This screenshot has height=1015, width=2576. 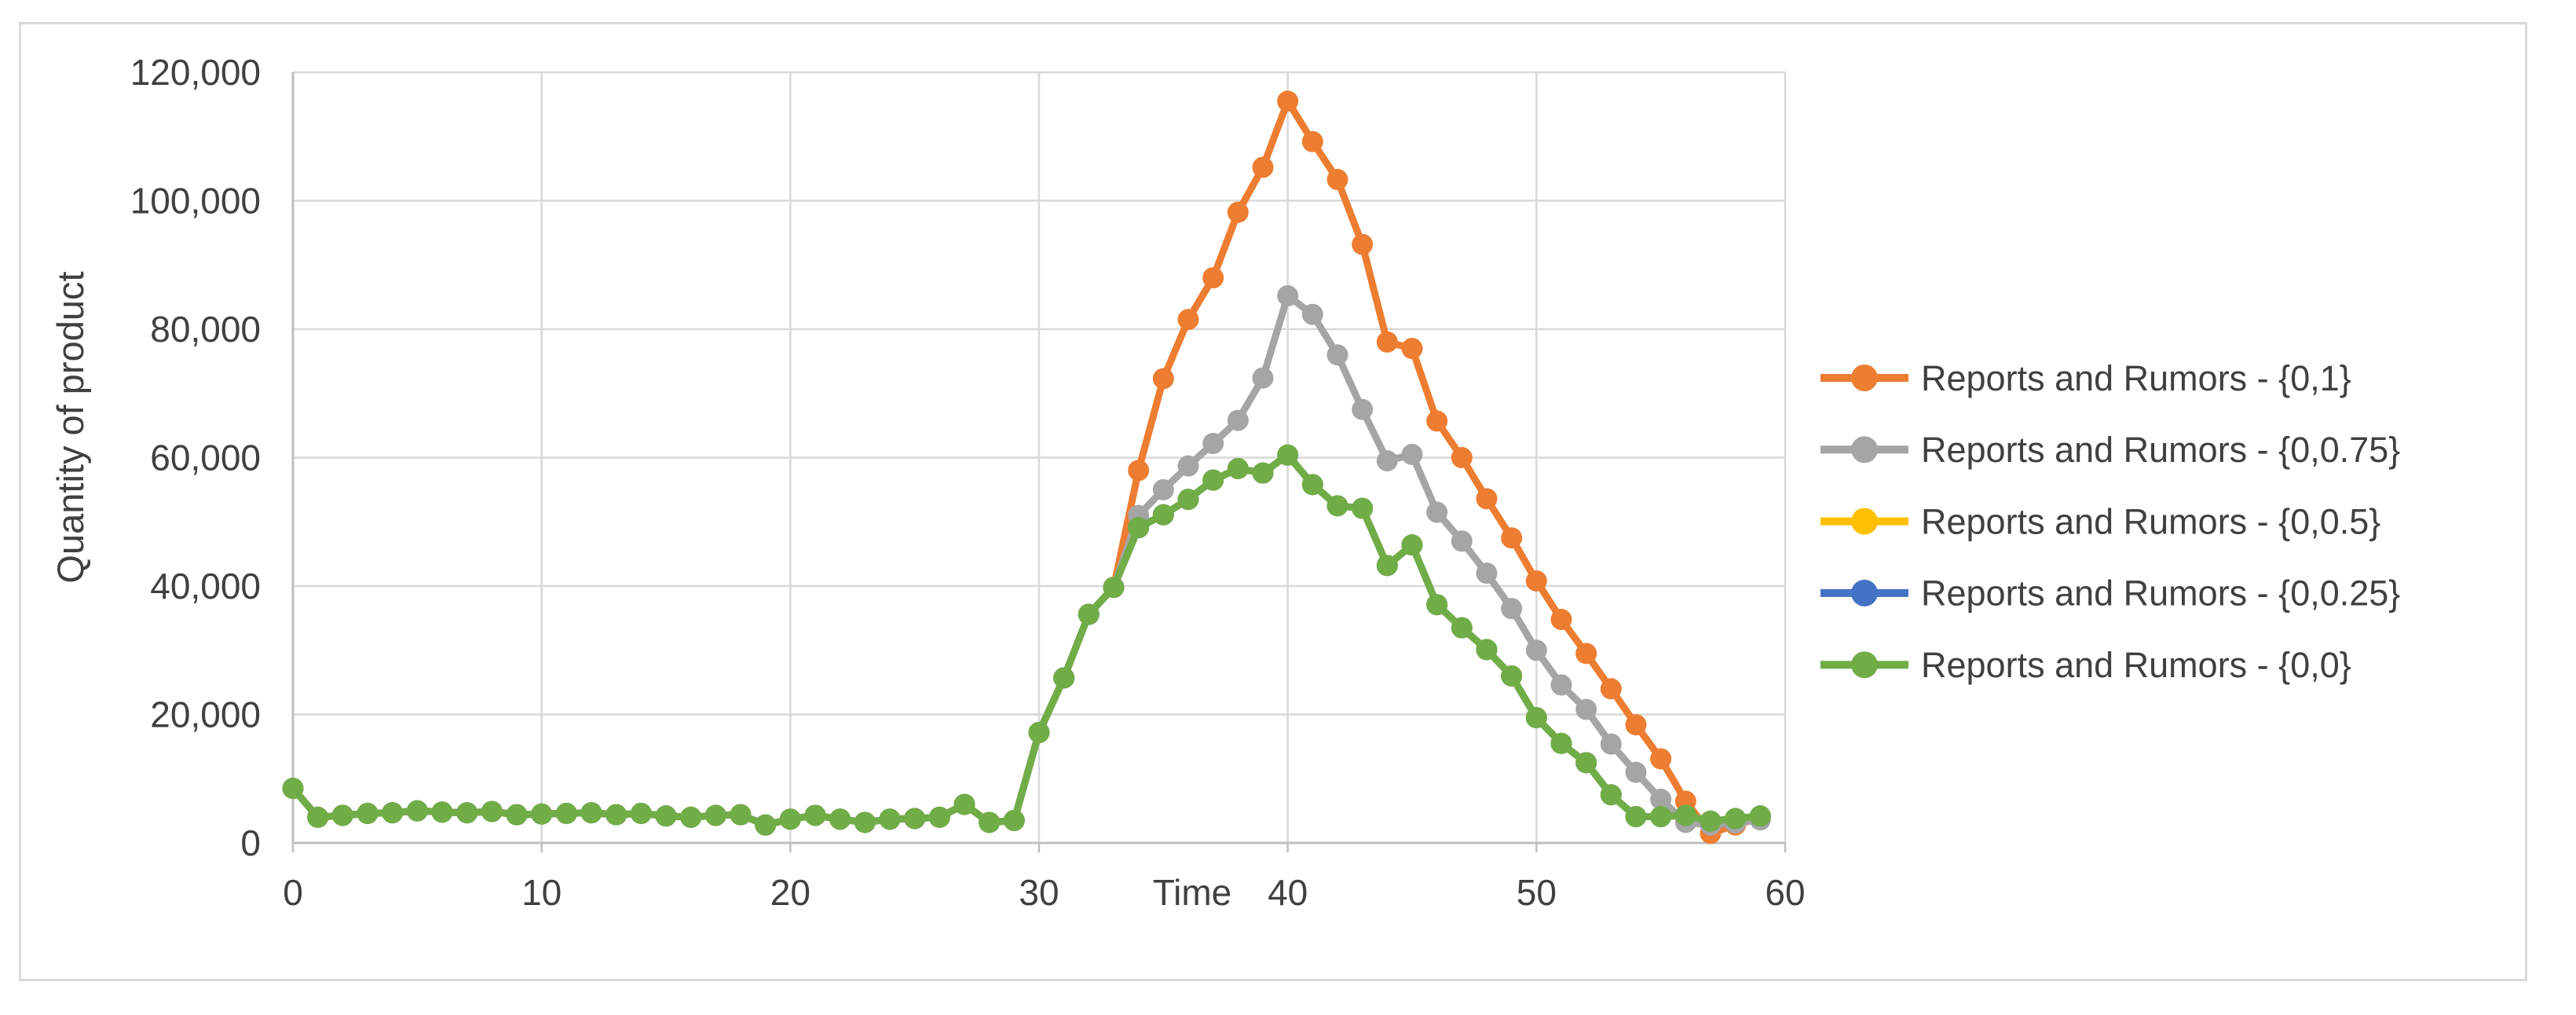 What do you see at coordinates (70, 427) in the screenshot?
I see `y-axis-title: Quantity of product` at bounding box center [70, 427].